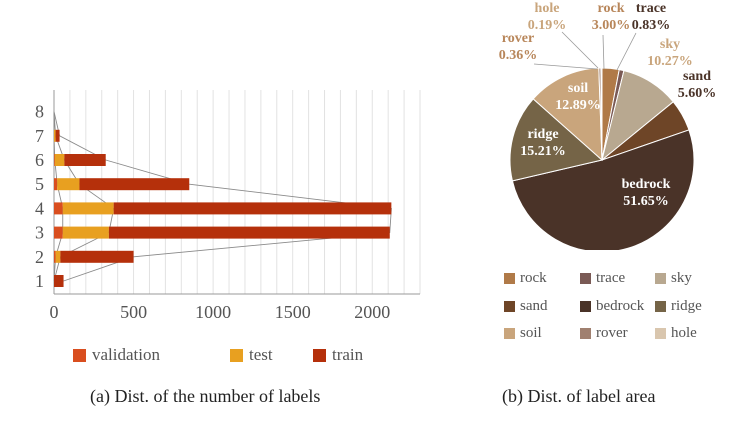 This screenshot has height=422, width=743. Describe the element at coordinates (133, 312) in the screenshot. I see `x-tick-label: 500` at that location.